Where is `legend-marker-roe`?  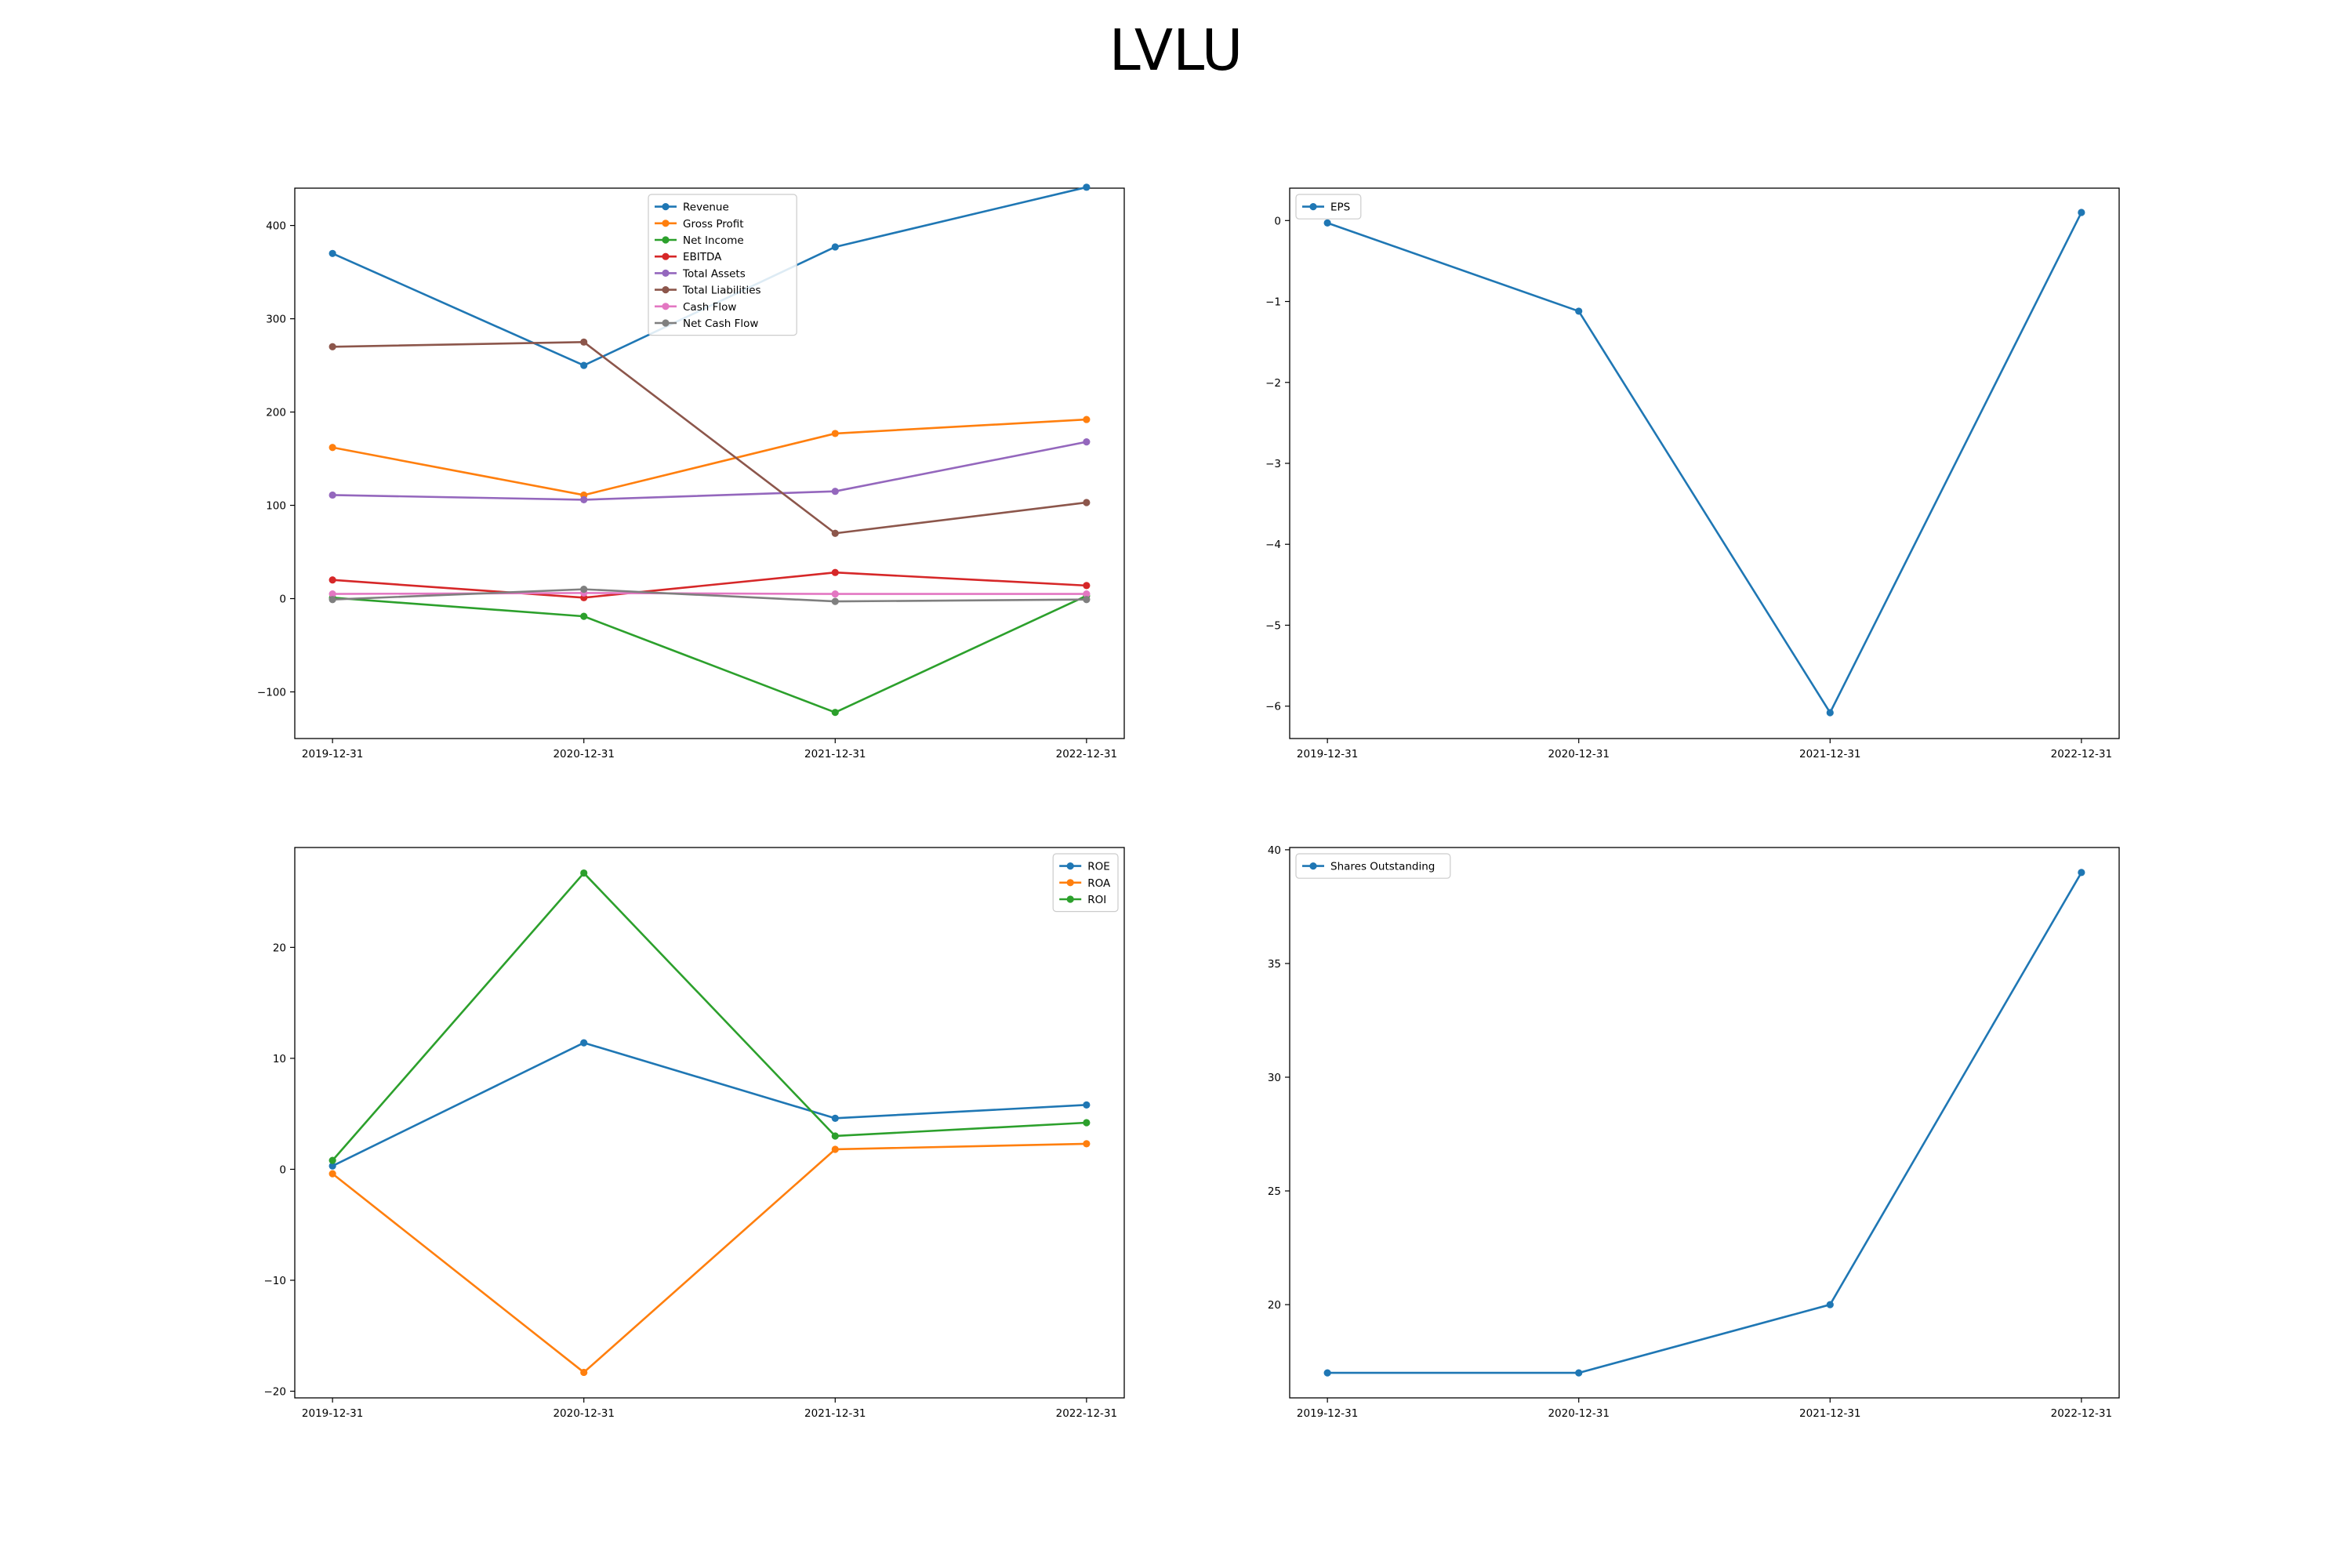
legend-marker-roe is located at coordinates (1070, 866).